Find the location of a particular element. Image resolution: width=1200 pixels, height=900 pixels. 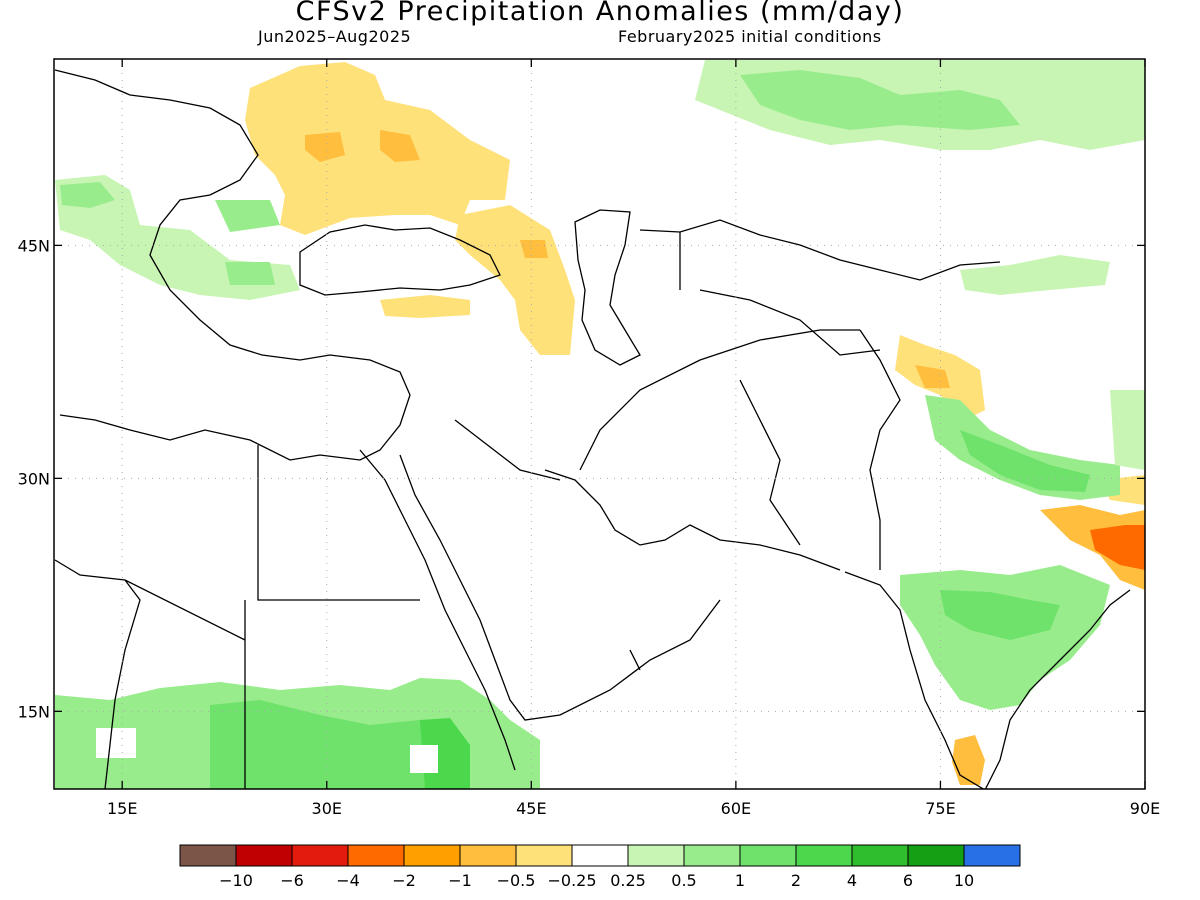

colorbar: −10 −6 −4 −2 −1 −0.5 −0.25 0.25 0.5 1 2 4 6 10 is located at coordinates (600, 867).